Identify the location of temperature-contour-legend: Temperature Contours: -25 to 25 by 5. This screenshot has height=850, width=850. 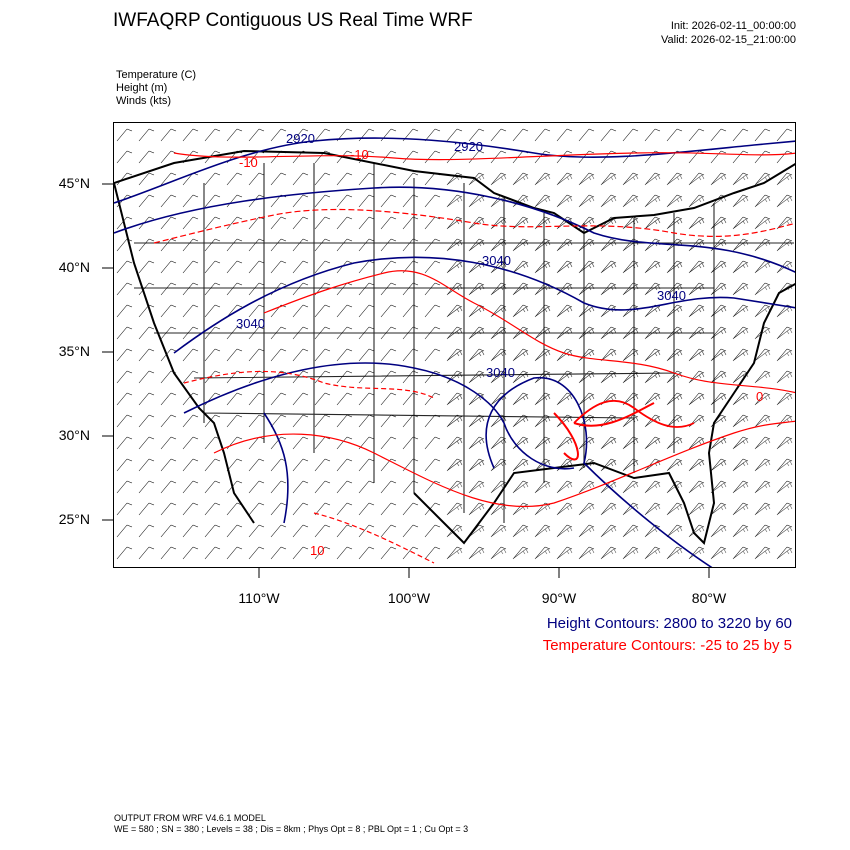
(667, 645).